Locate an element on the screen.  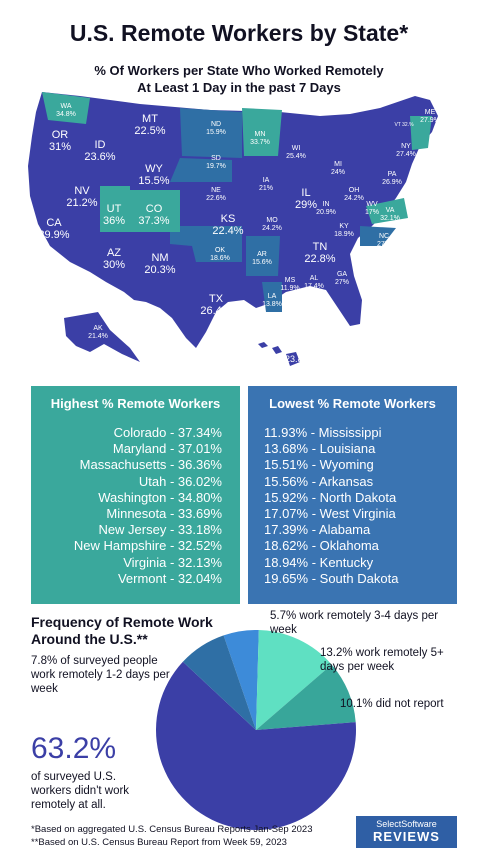
map-label-nv: NV is located at coordinates (82, 191).